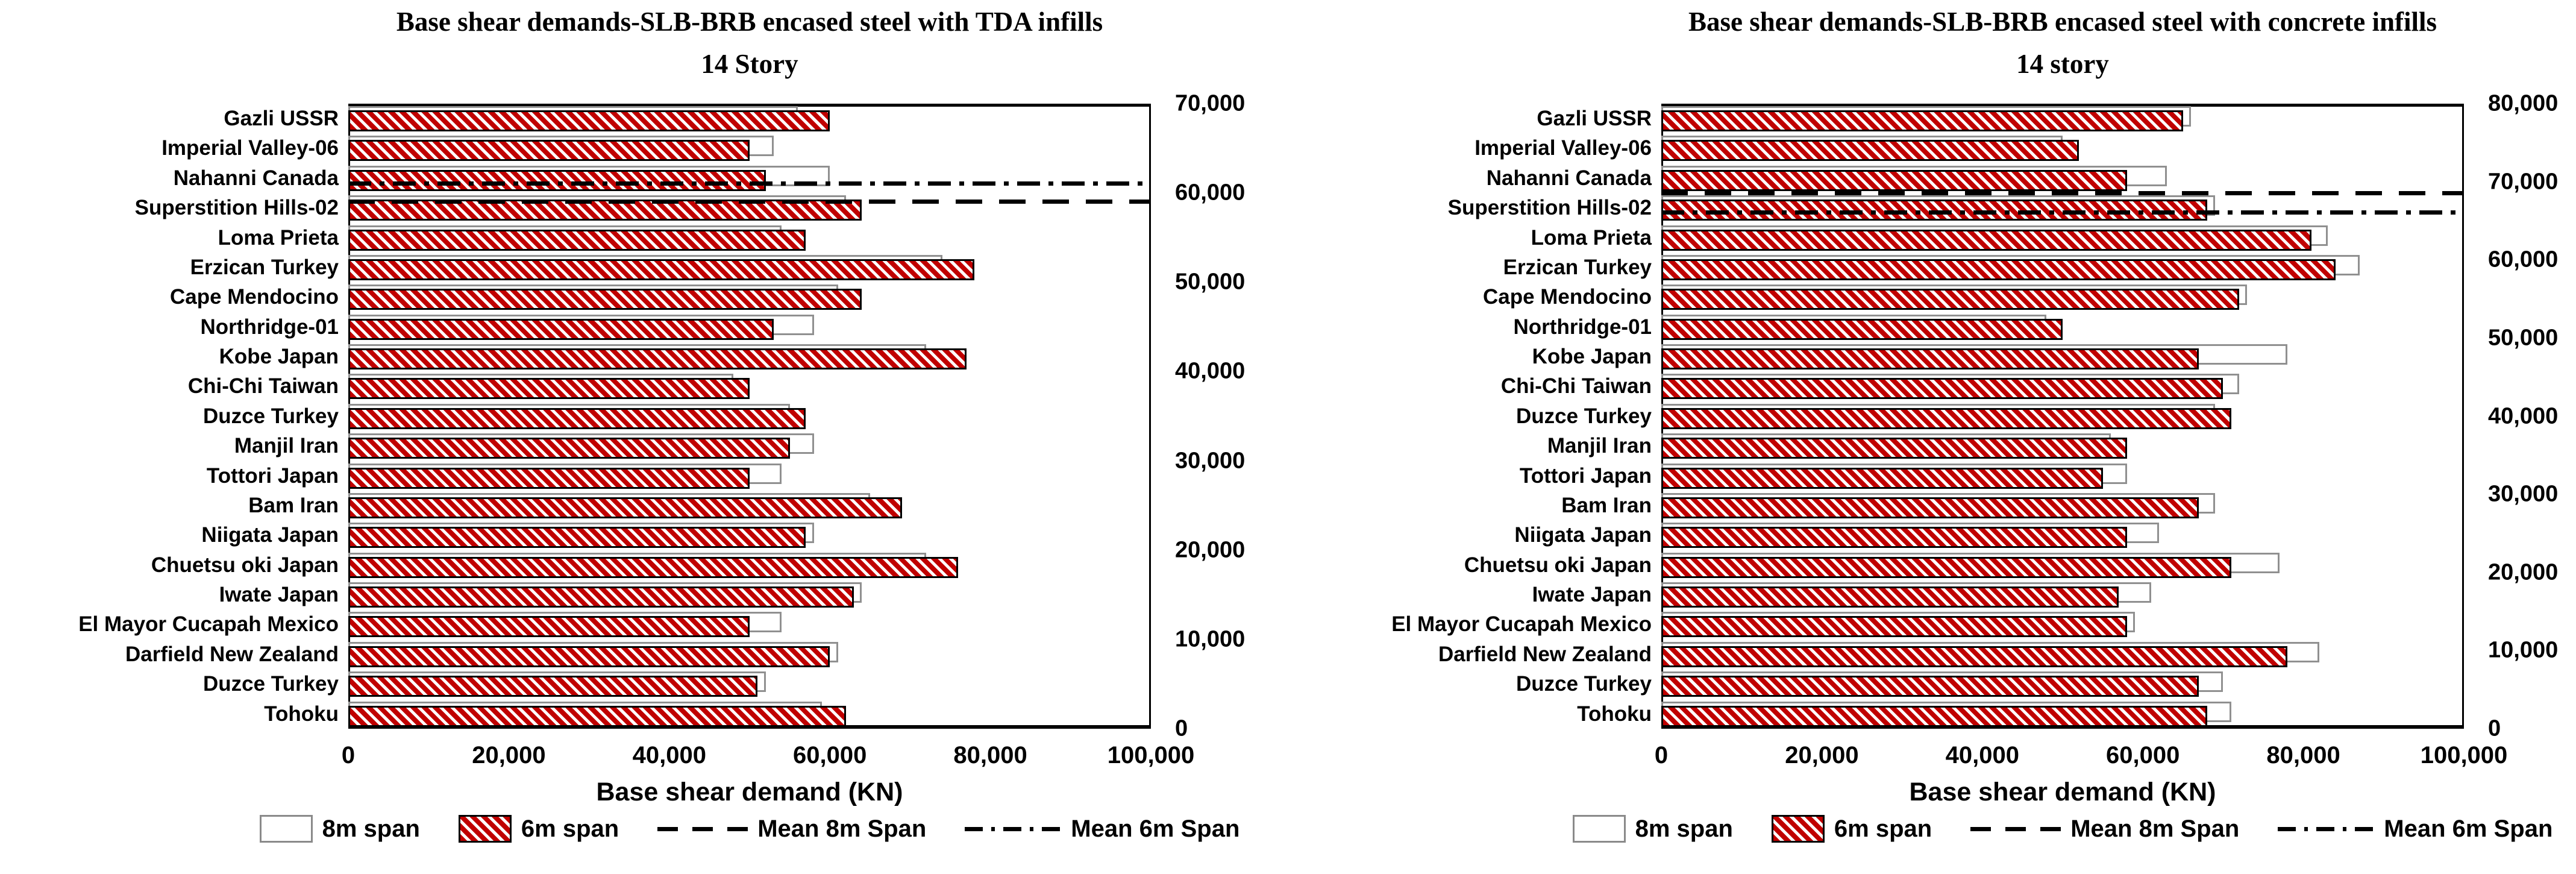 The height and width of the screenshot is (874, 2576). What do you see at coordinates (208, 624) in the screenshot?
I see `category-label: El Mayor Cucapah Mexico` at bounding box center [208, 624].